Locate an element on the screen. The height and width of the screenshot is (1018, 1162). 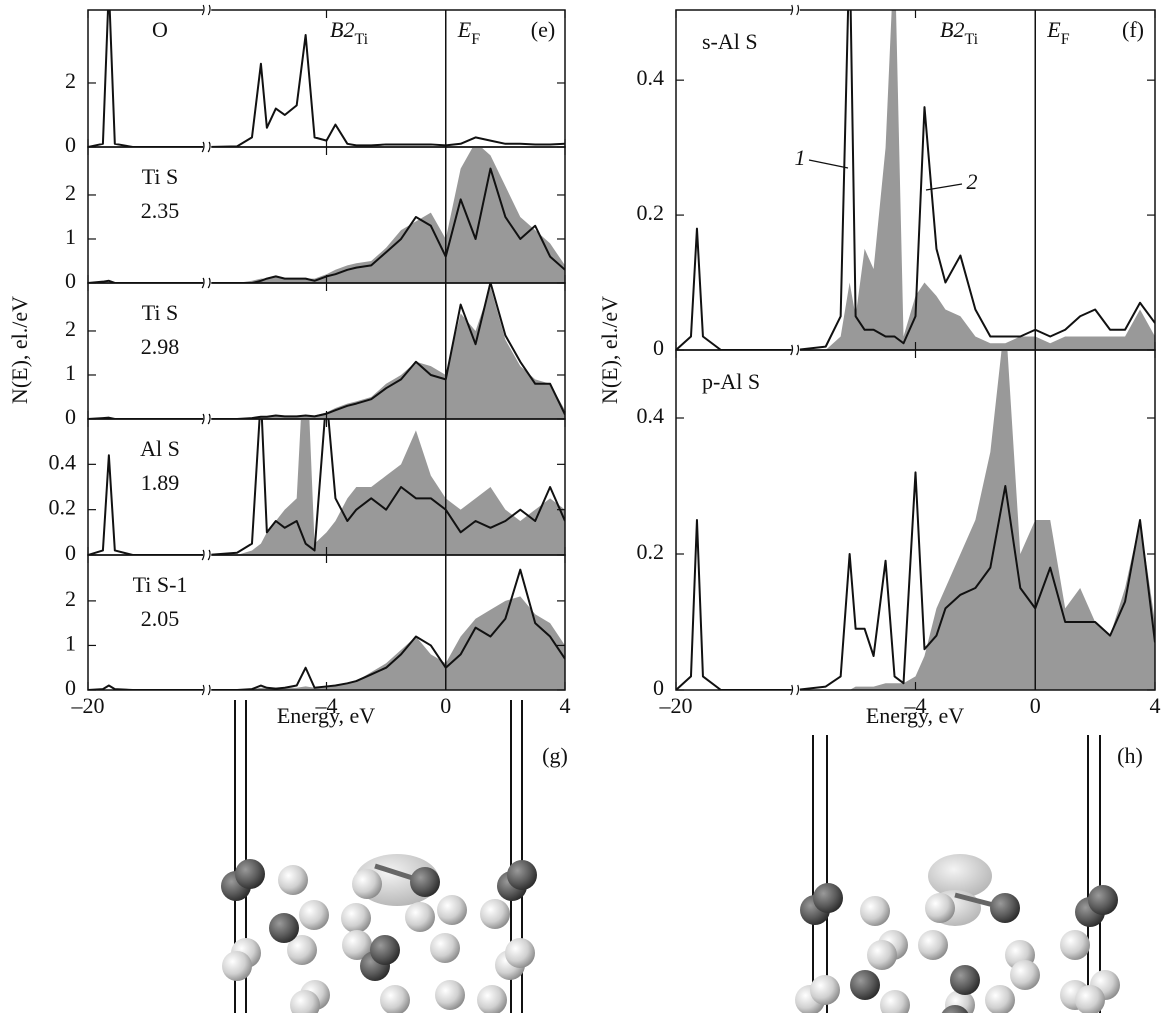
fermi-label-main: E is located at coordinates (464, 29).